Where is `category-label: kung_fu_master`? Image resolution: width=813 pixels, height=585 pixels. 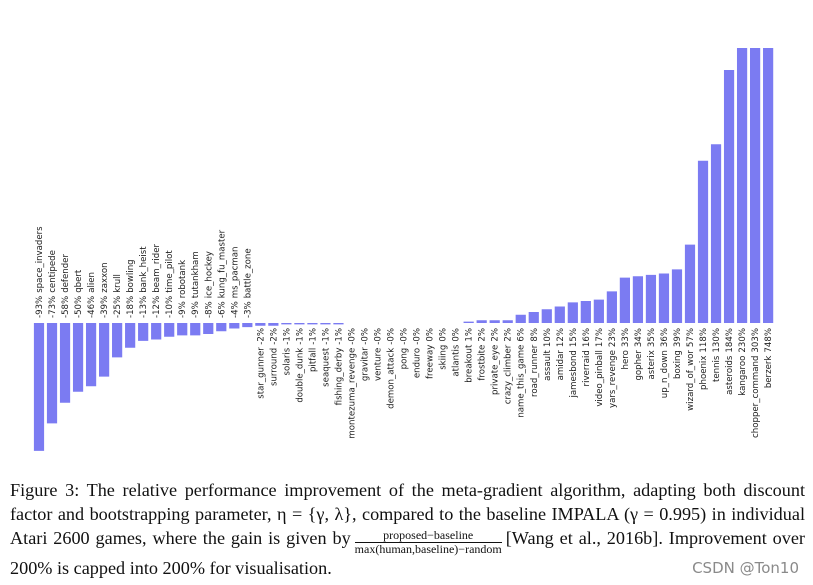
category-label: kung_fu_master is located at coordinates (222, 263).